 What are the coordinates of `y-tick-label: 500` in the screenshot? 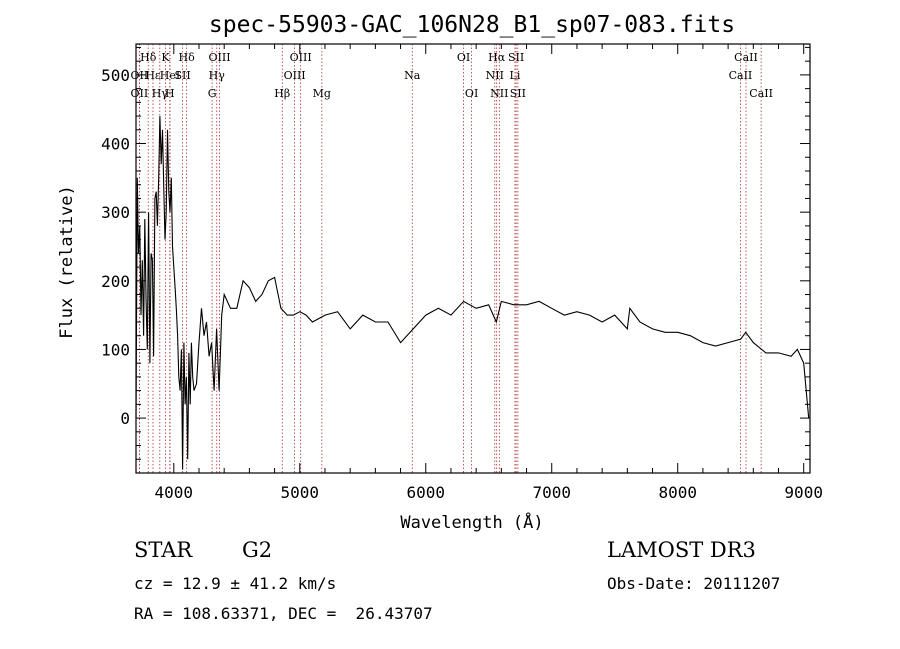 It's located at (115, 75).